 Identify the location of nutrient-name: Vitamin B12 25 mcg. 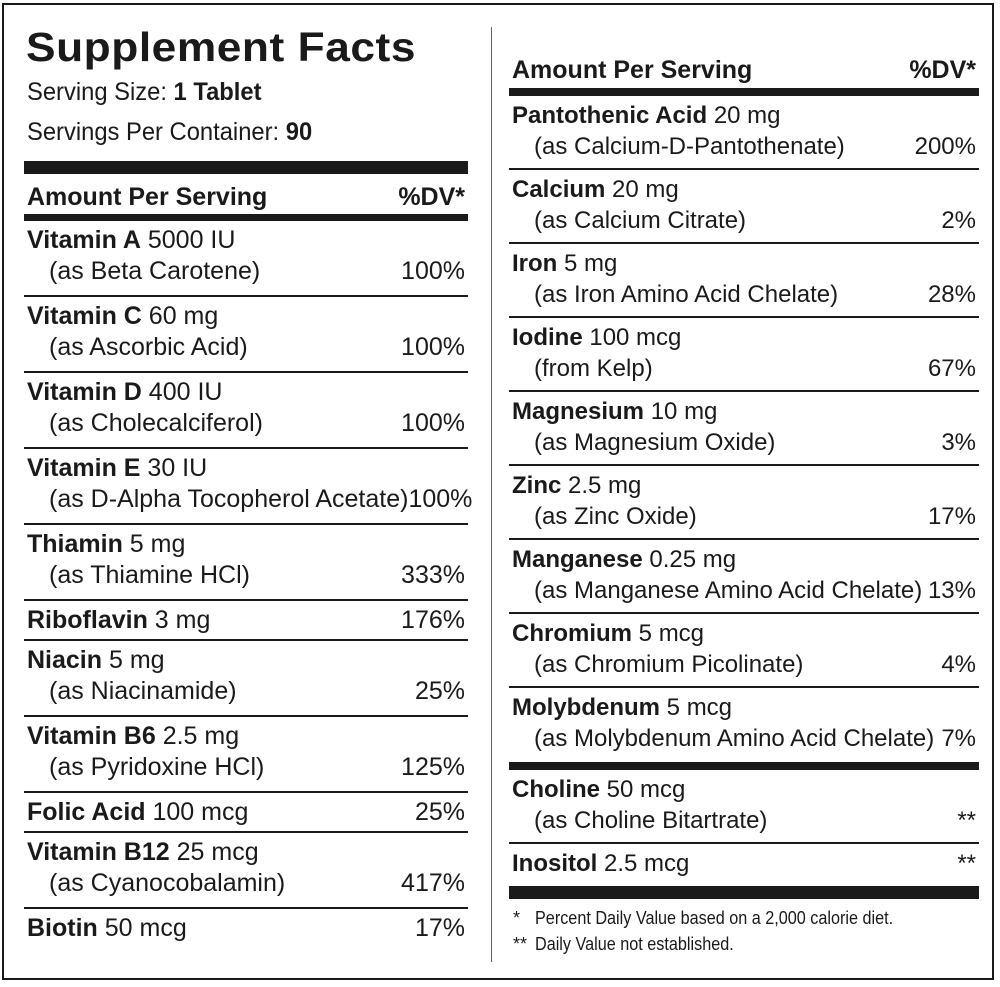
(143, 852).